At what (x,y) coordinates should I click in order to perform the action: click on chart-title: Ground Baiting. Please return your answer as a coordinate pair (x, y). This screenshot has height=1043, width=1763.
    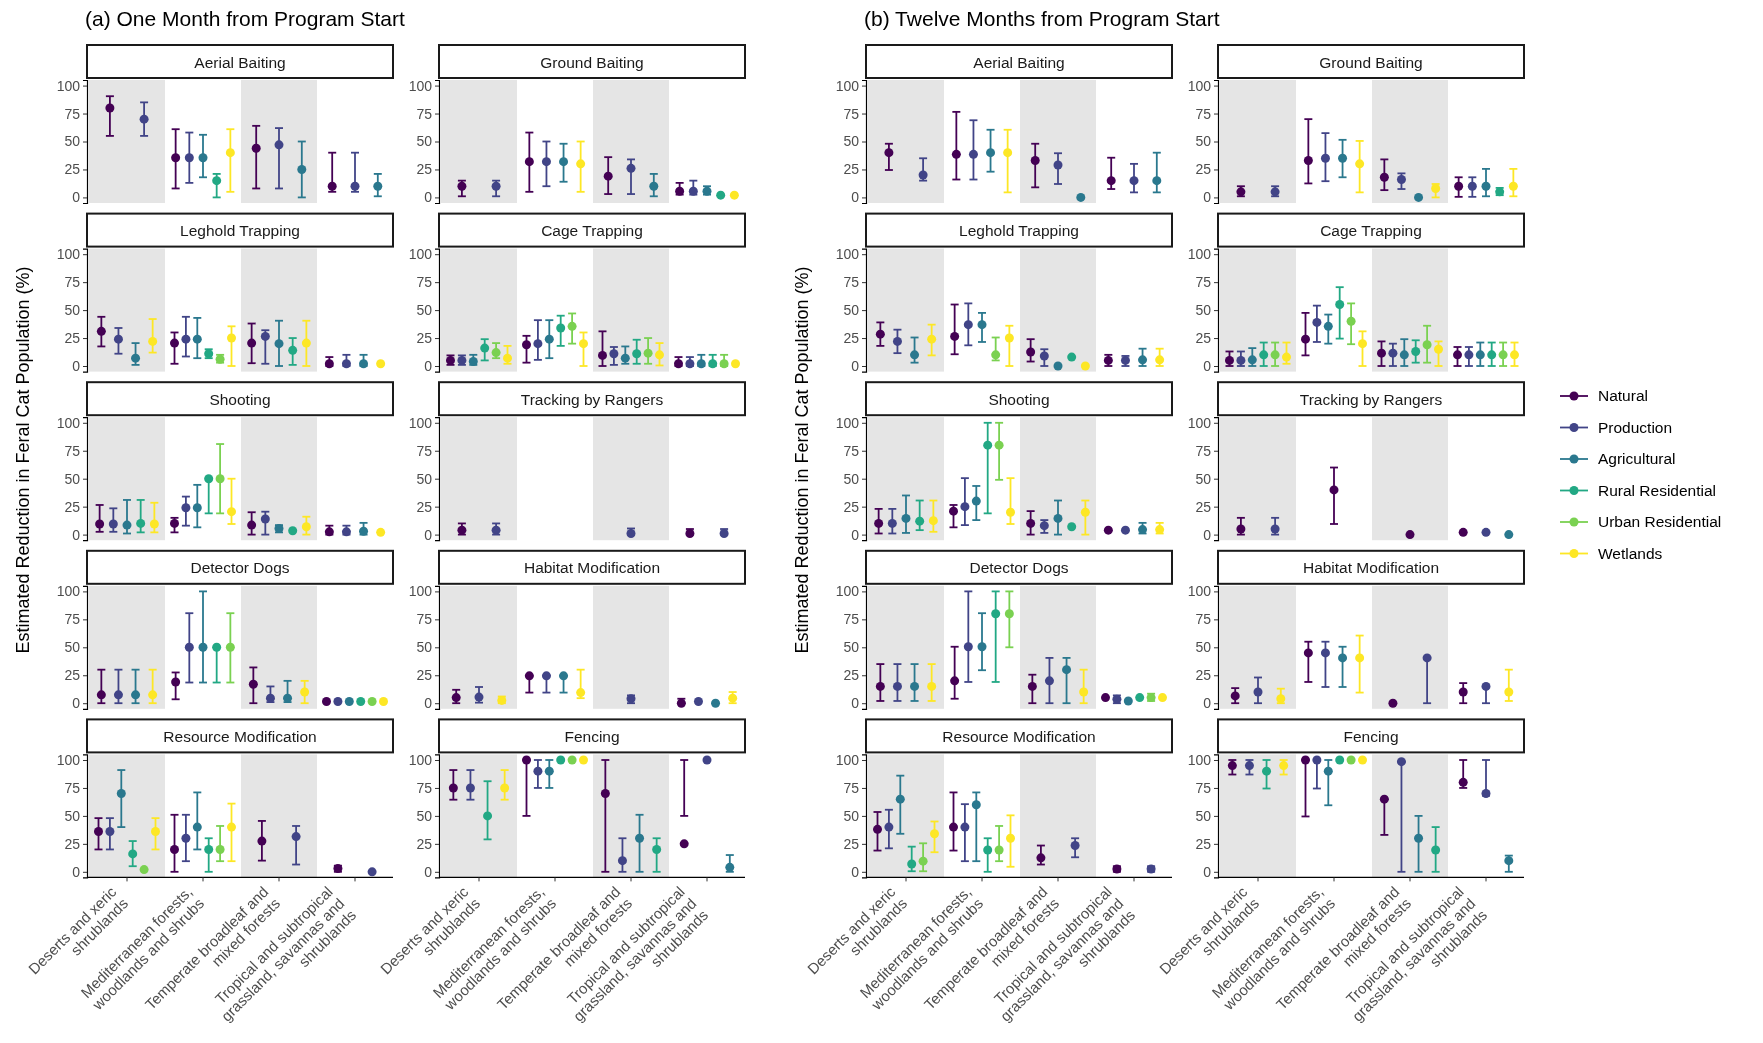
    Looking at the image, I should click on (592, 62).